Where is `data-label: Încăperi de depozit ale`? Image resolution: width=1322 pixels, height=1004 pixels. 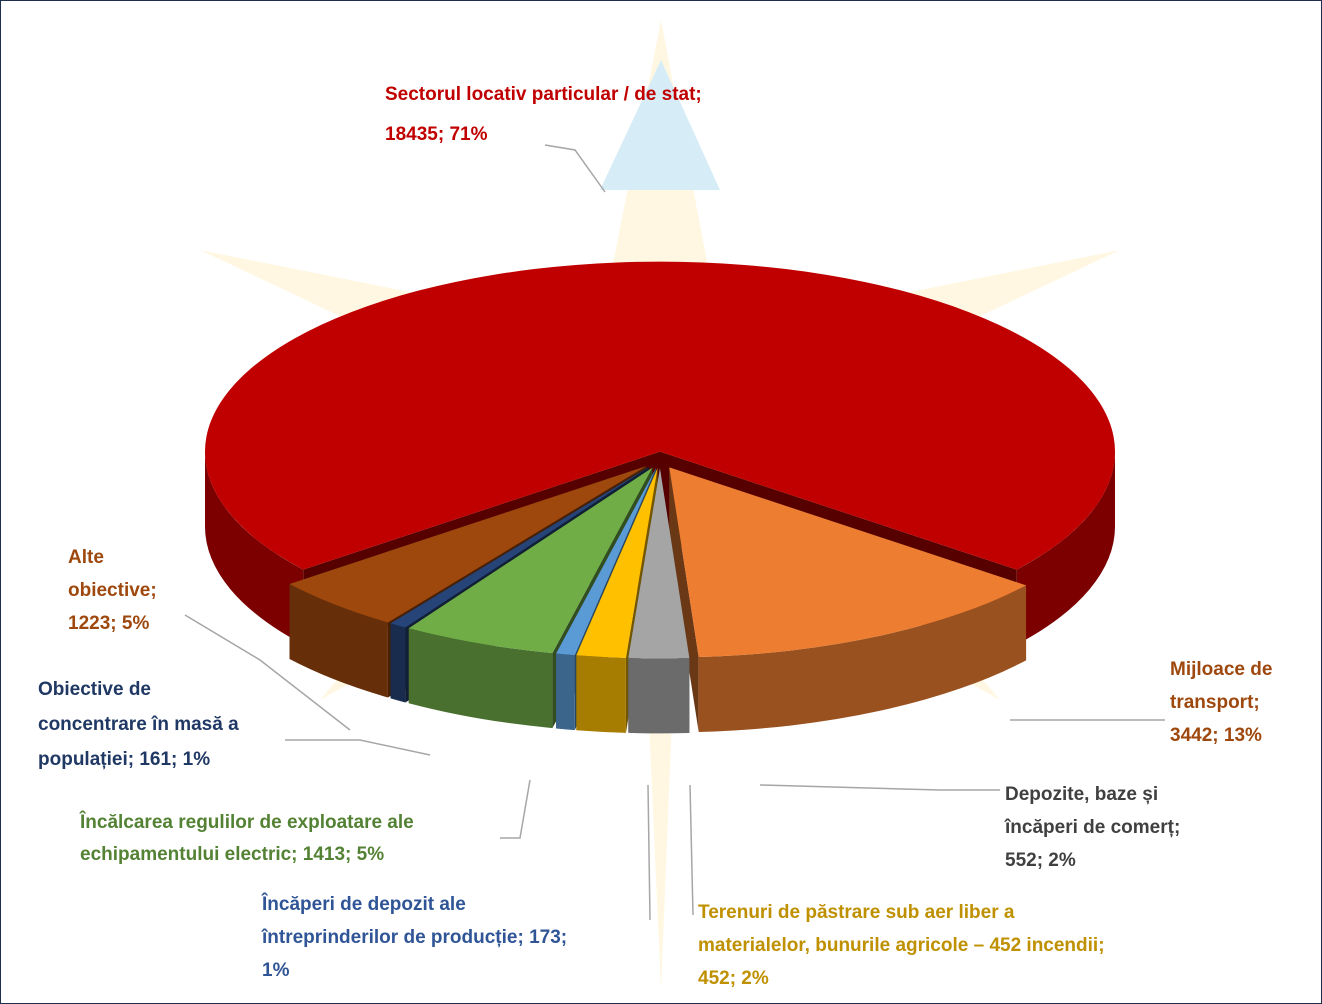 data-label: Încăperi de depozit ale is located at coordinates (363, 904).